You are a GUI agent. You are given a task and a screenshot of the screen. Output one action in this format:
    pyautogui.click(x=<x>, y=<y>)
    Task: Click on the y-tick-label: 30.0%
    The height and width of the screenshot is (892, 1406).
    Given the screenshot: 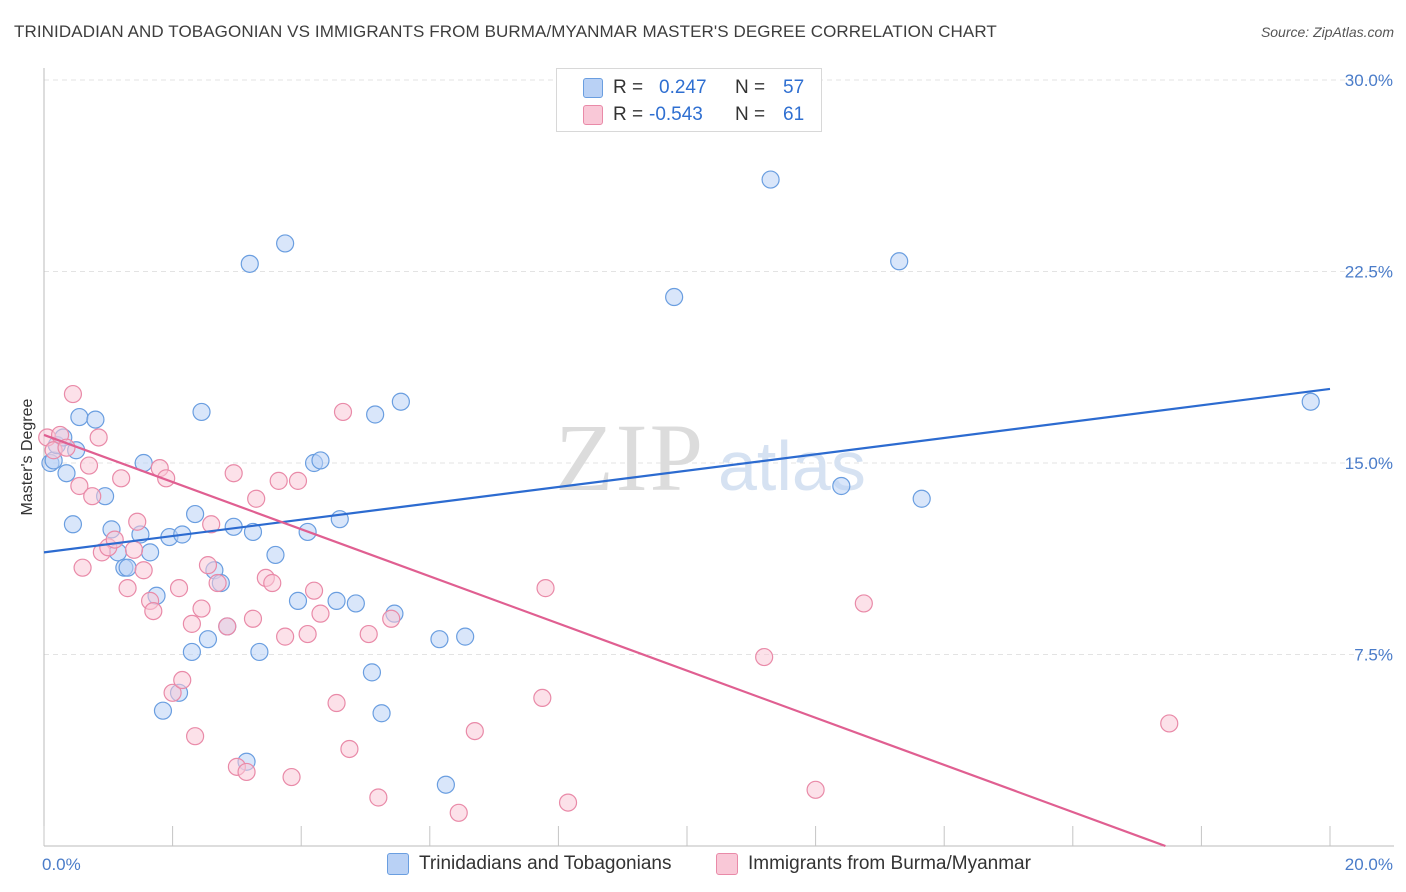 What is the action you would take?
    pyautogui.click(x=1369, y=80)
    